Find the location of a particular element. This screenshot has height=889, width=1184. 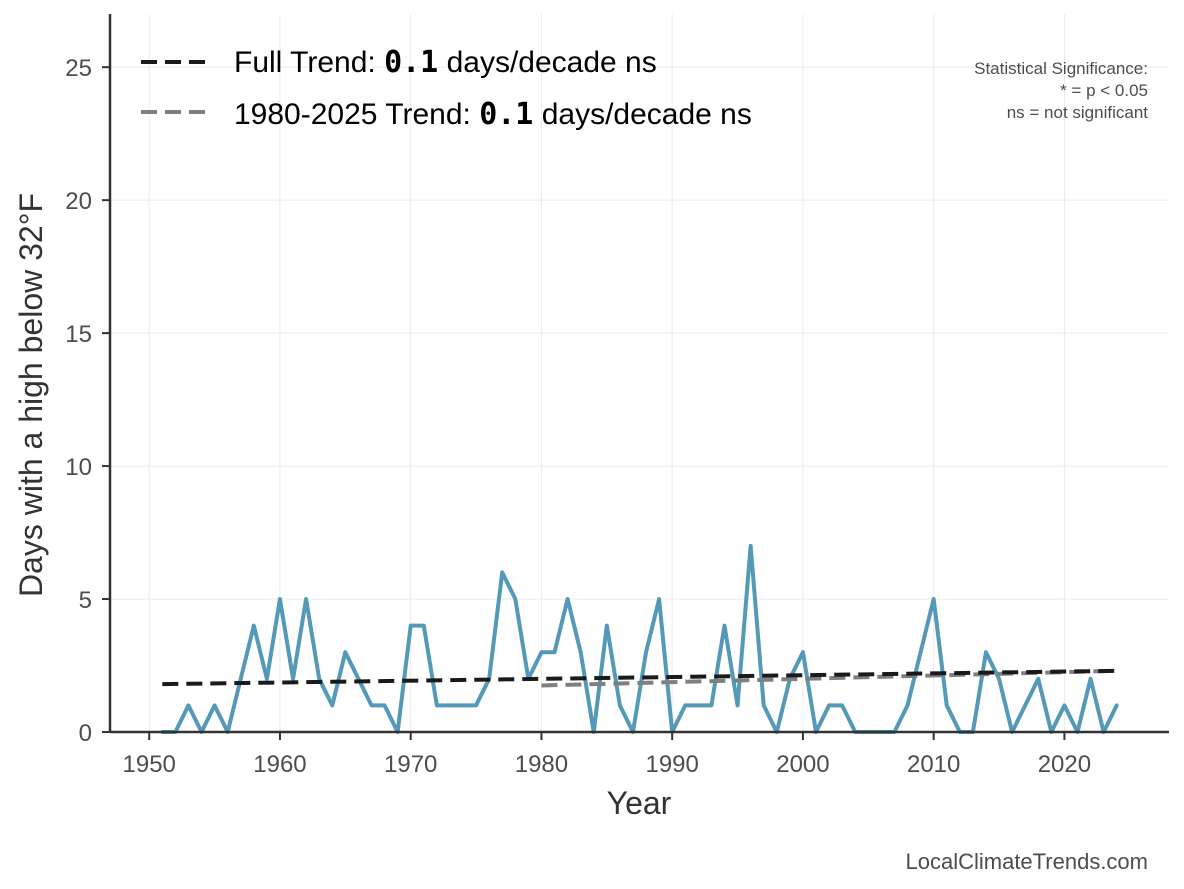

significance-note-line3: ns = not significant is located at coordinates (1078, 112).